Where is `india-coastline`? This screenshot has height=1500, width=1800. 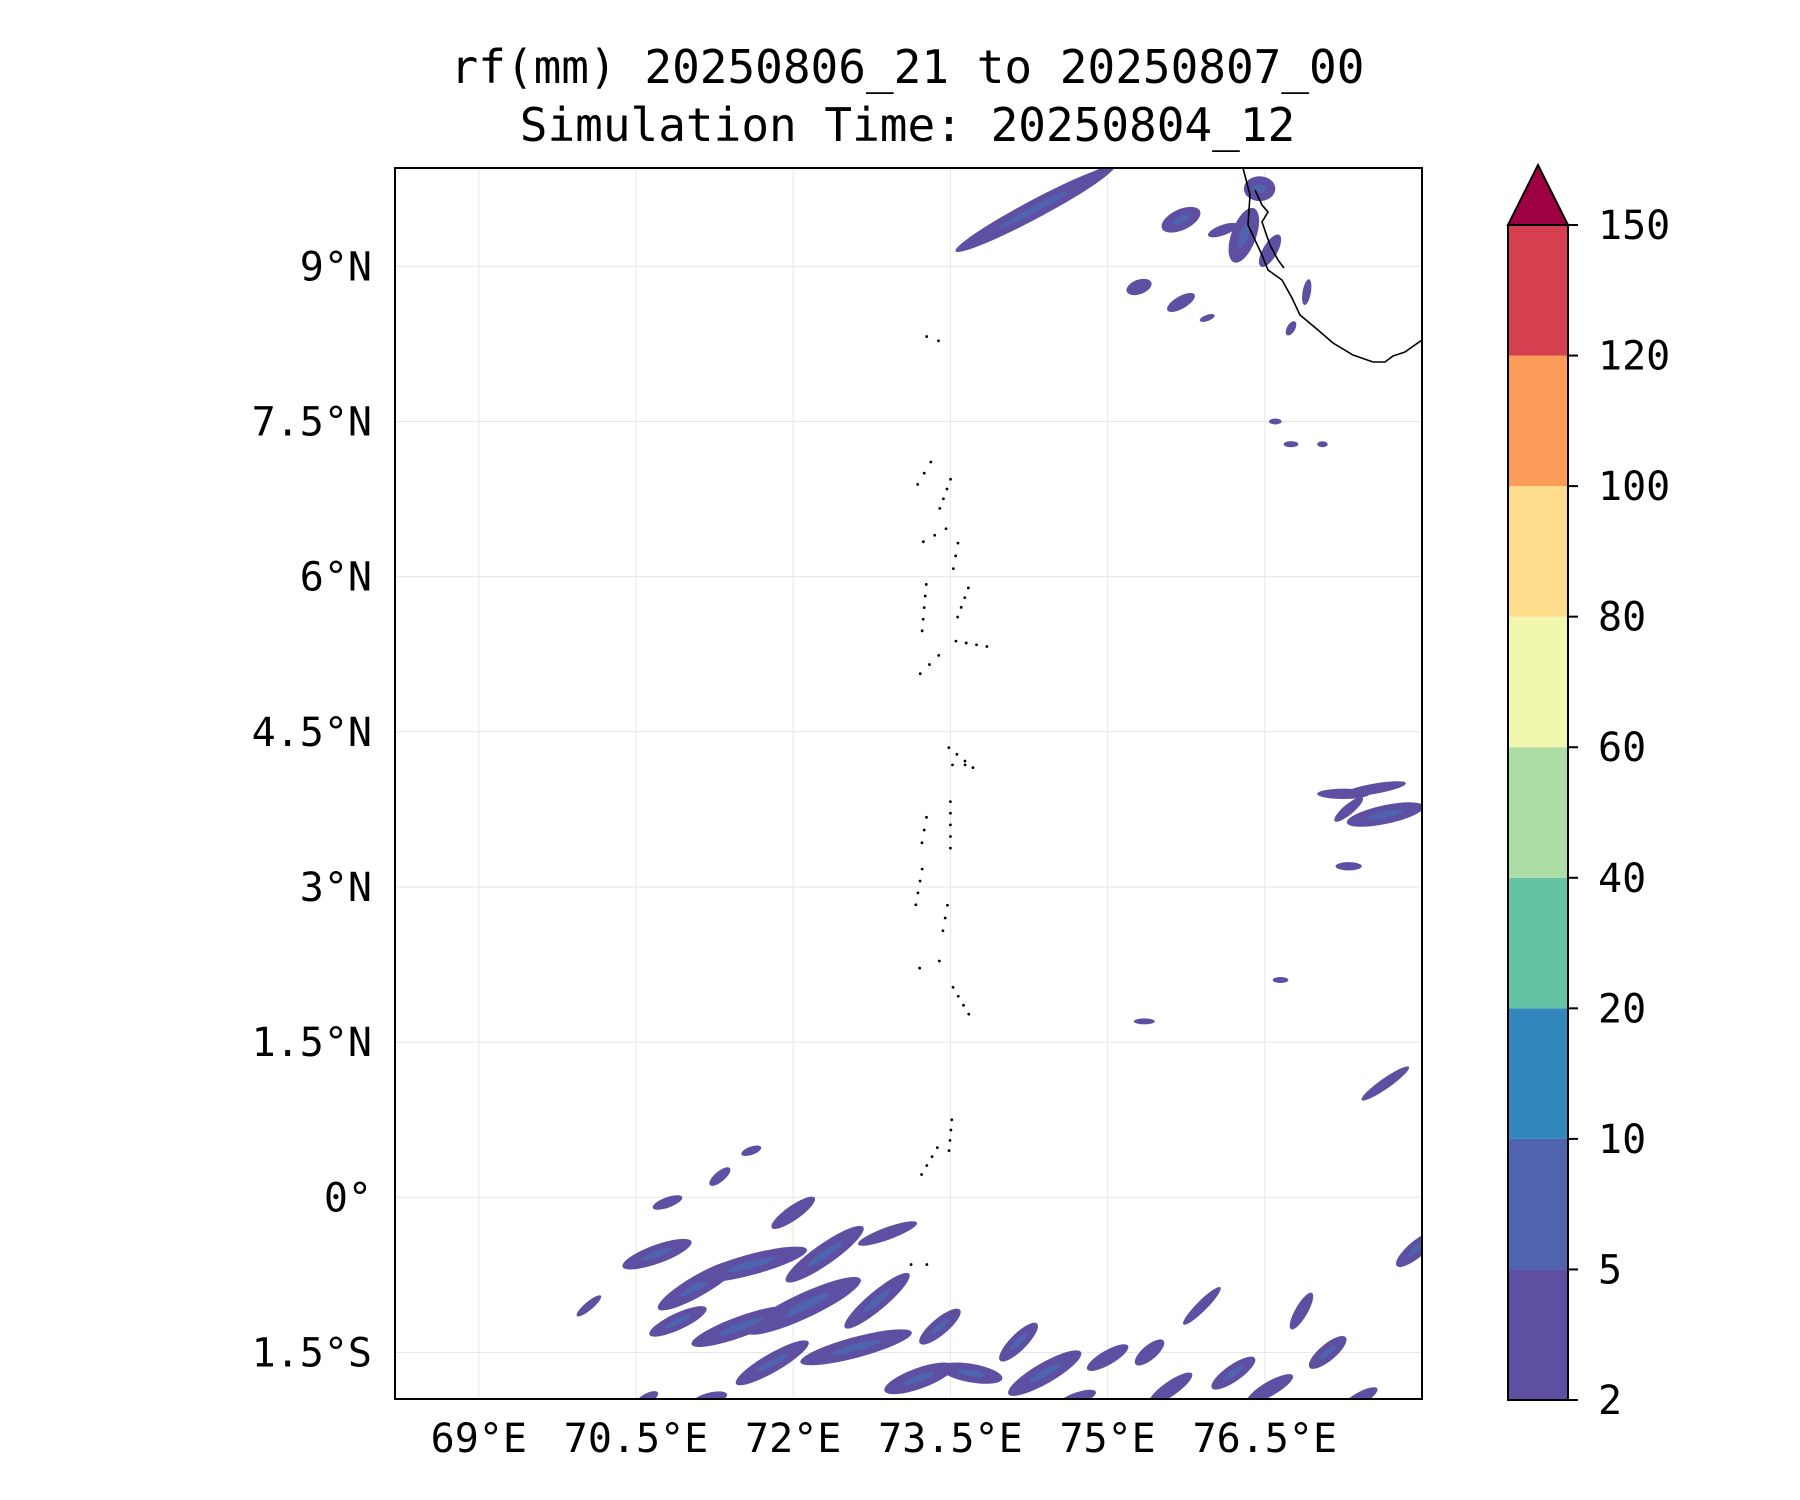 india-coastline is located at coordinates (1332, 265).